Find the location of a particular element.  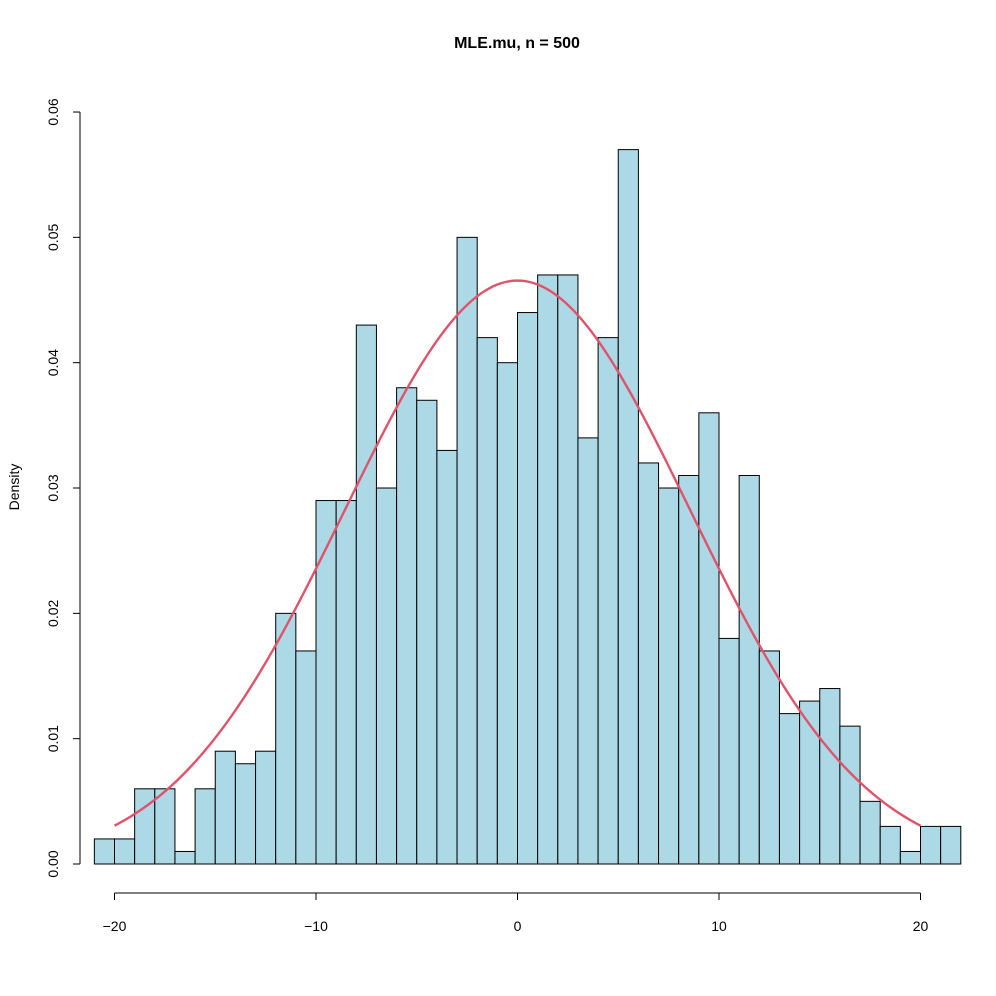

y-tick-label: 0.06 is located at coordinates (53, 111).